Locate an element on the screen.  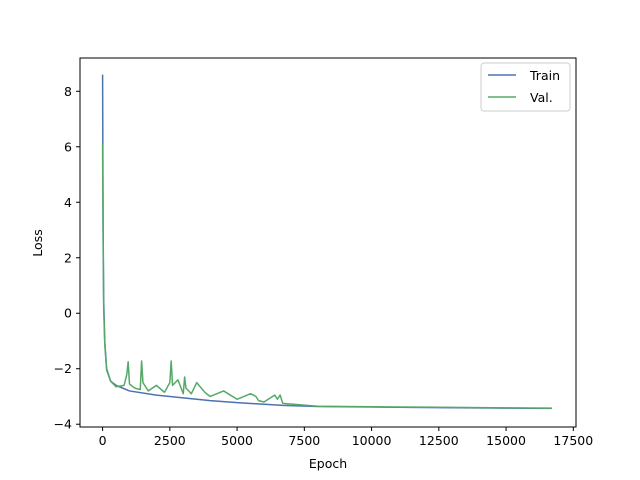
x-tick-label: 17500 is located at coordinates (573, 440).